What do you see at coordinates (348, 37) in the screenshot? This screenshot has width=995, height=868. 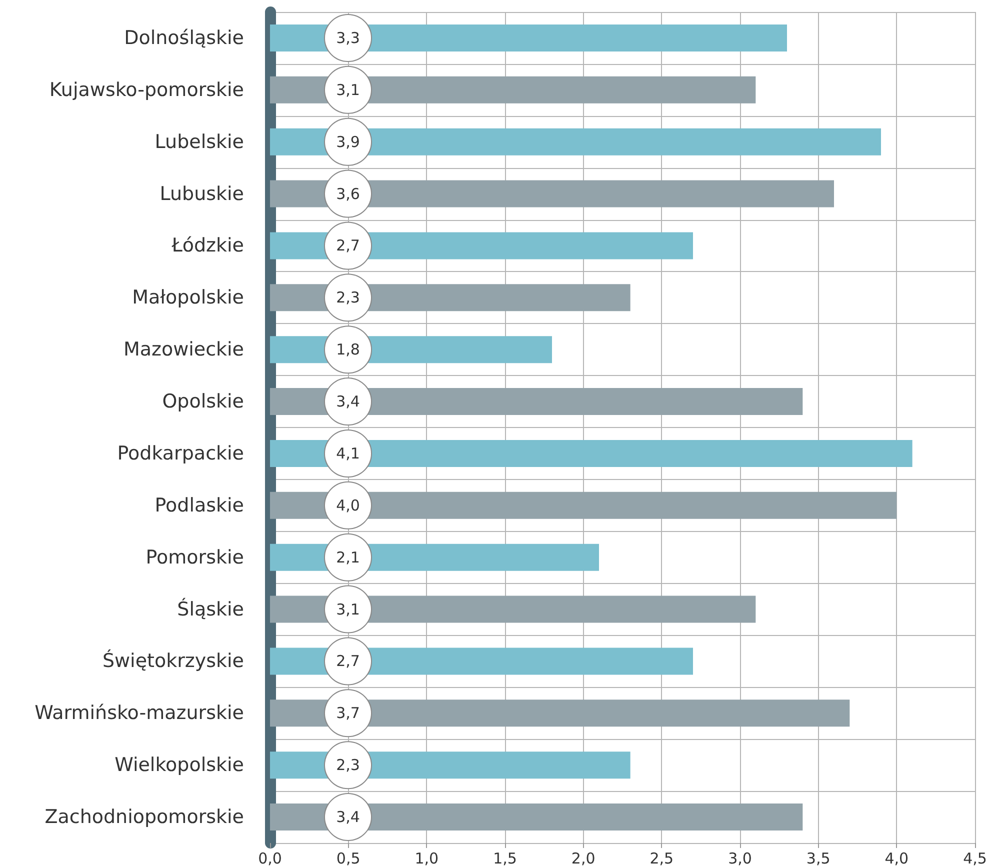 I see `data-label: 3,3` at bounding box center [348, 37].